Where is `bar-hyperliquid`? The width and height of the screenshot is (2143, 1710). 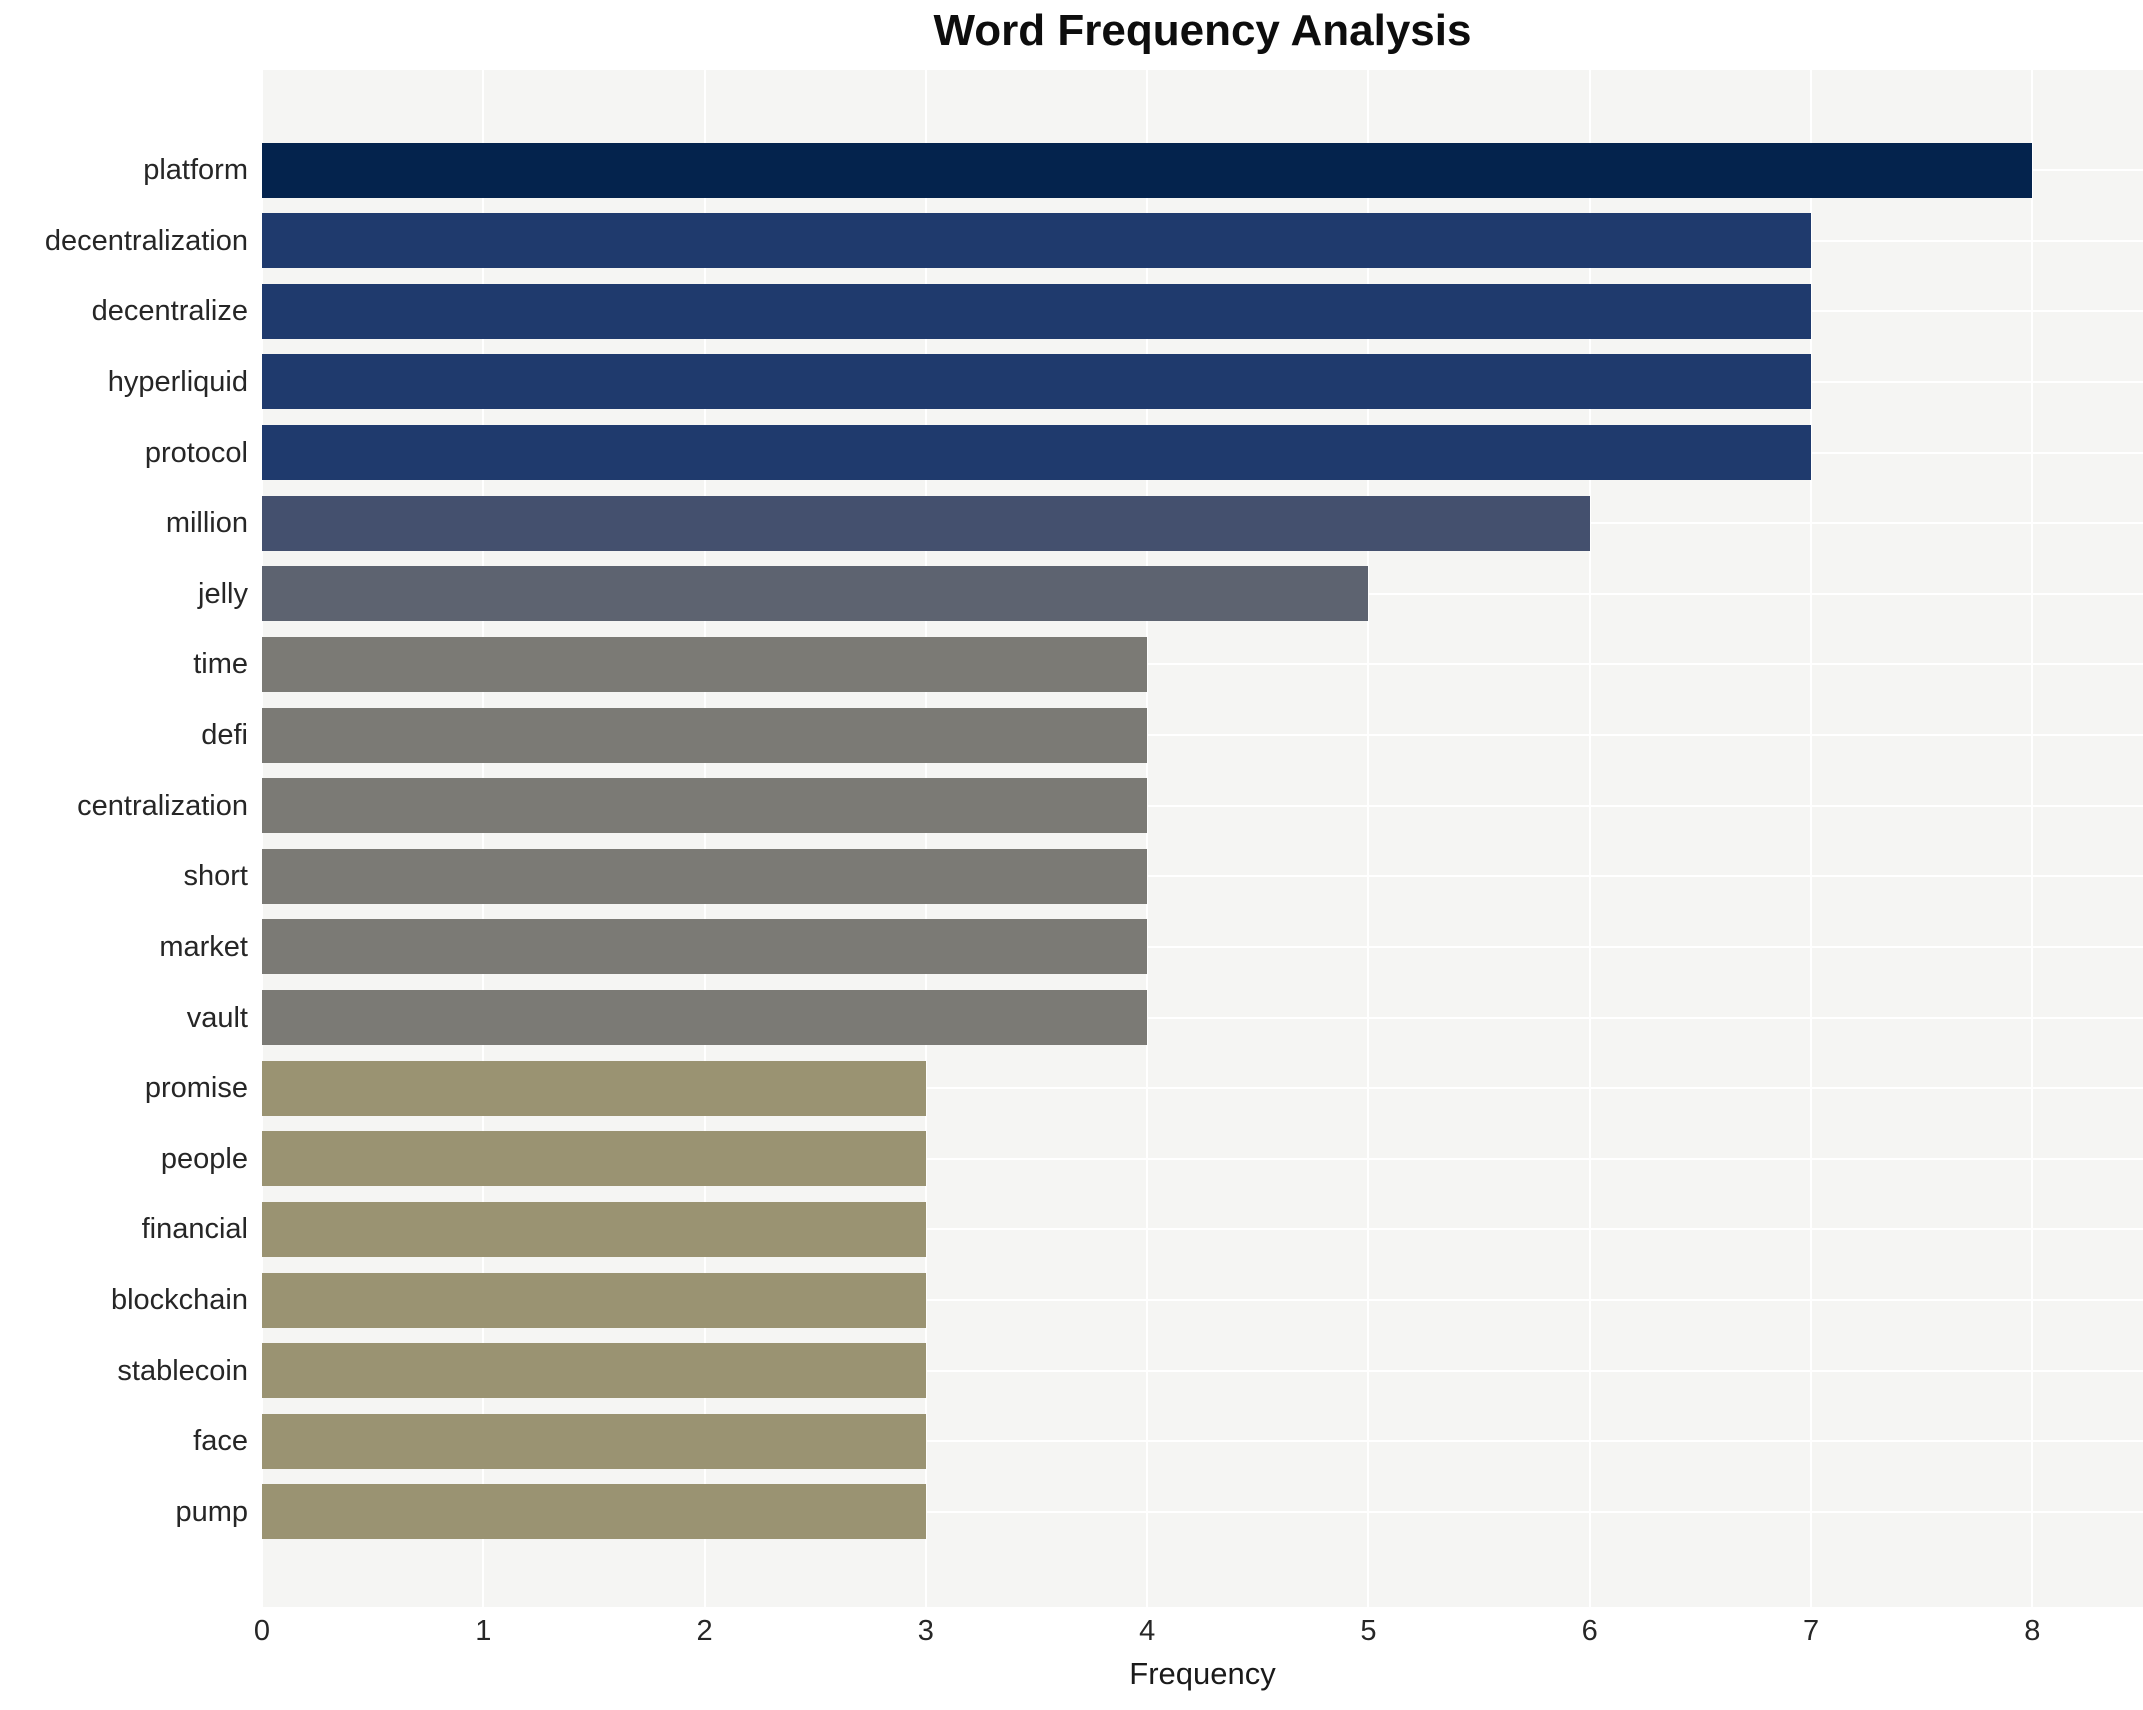 bar-hyperliquid is located at coordinates (1037, 382).